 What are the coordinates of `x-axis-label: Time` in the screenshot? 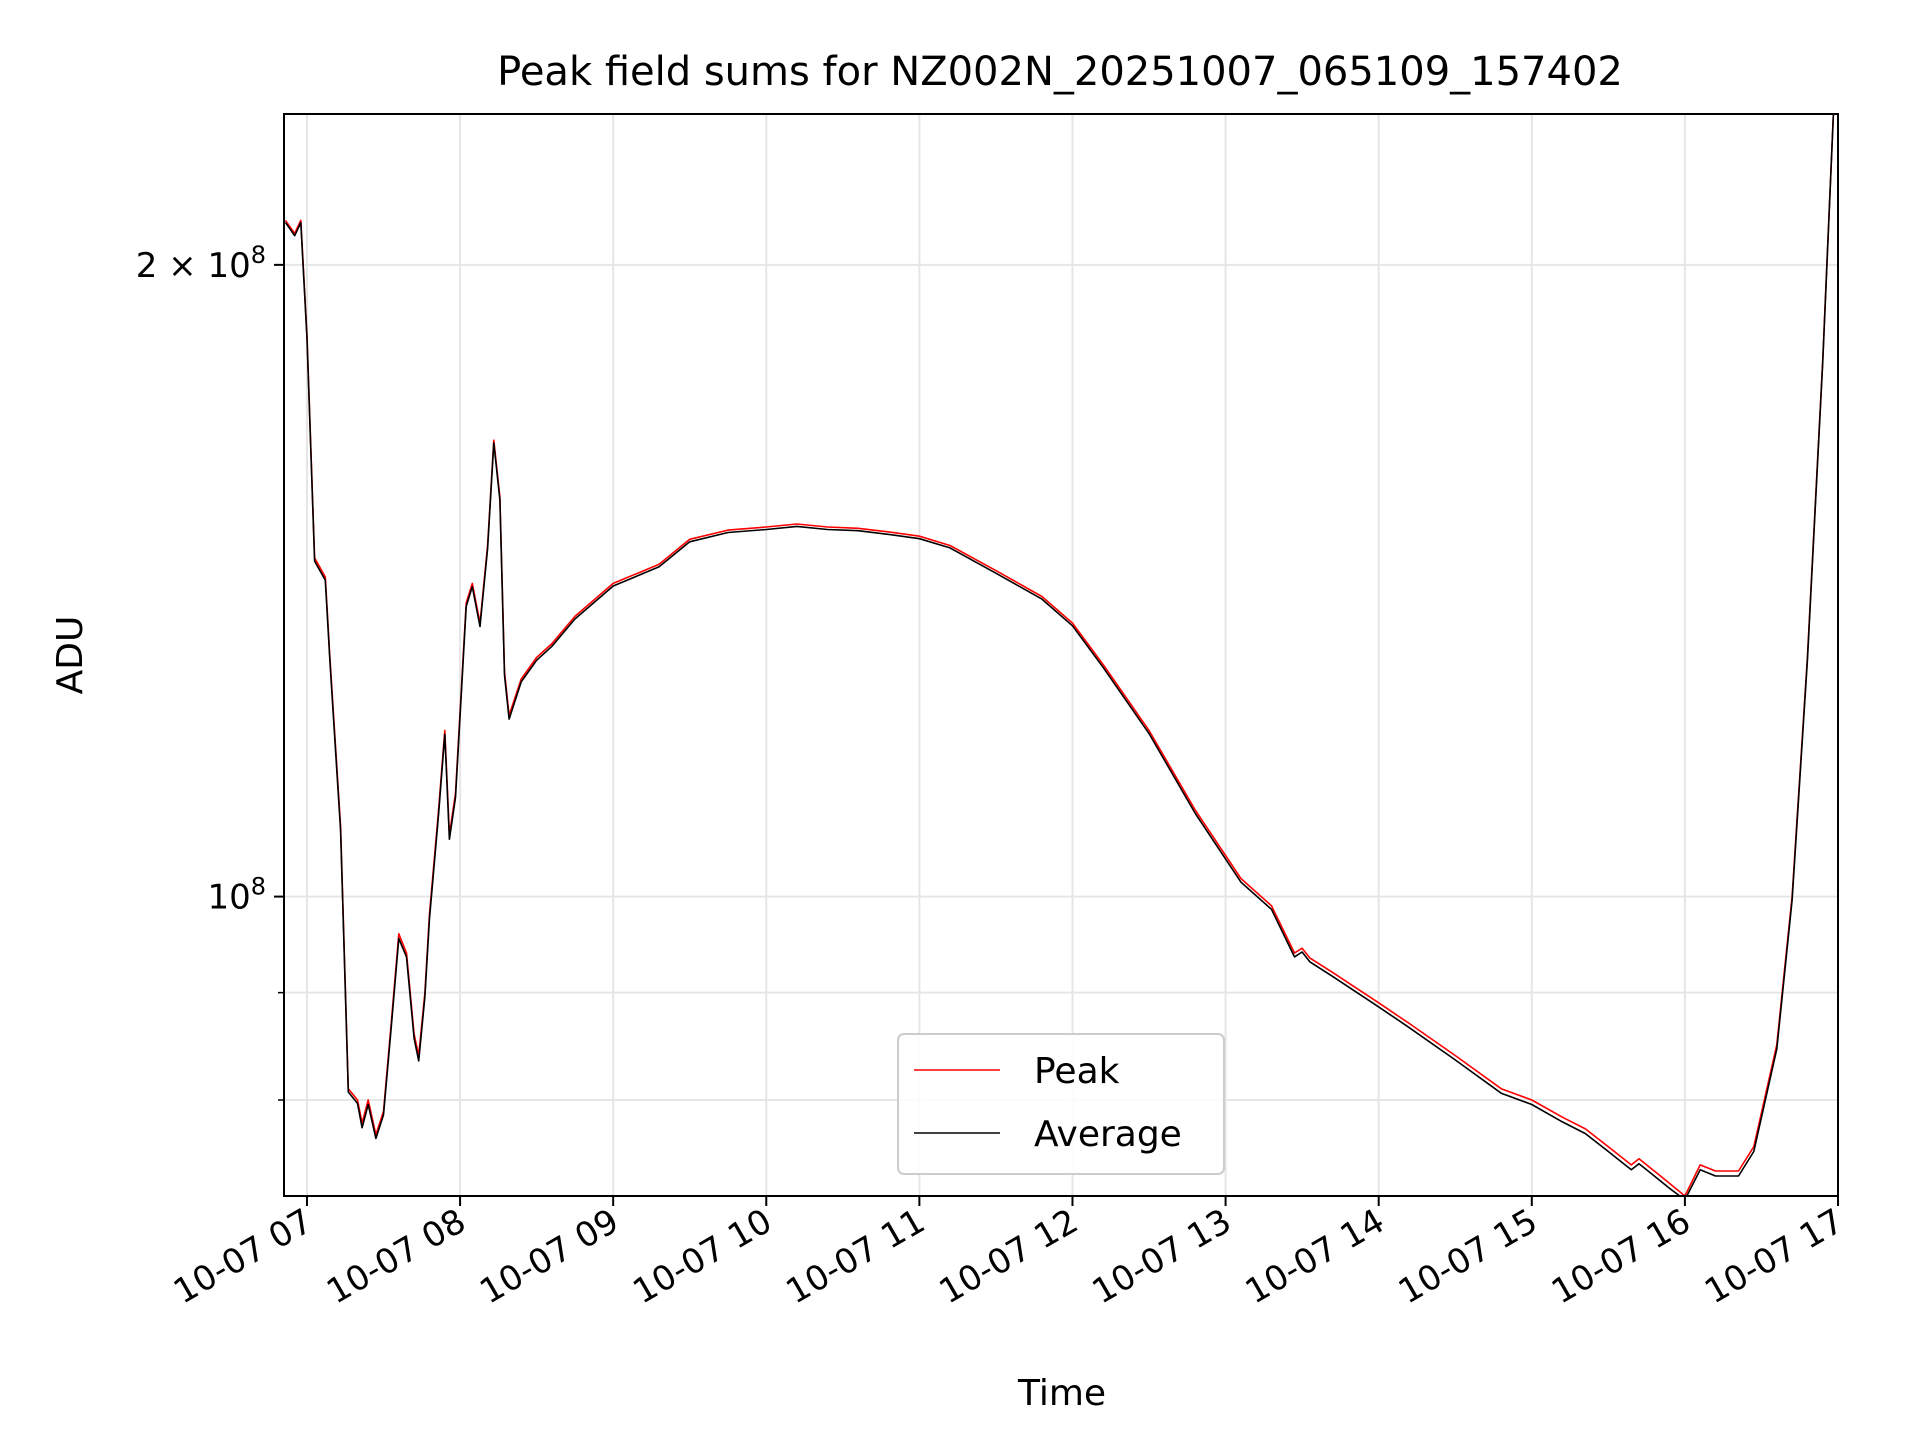 It's located at (1061, 1393).